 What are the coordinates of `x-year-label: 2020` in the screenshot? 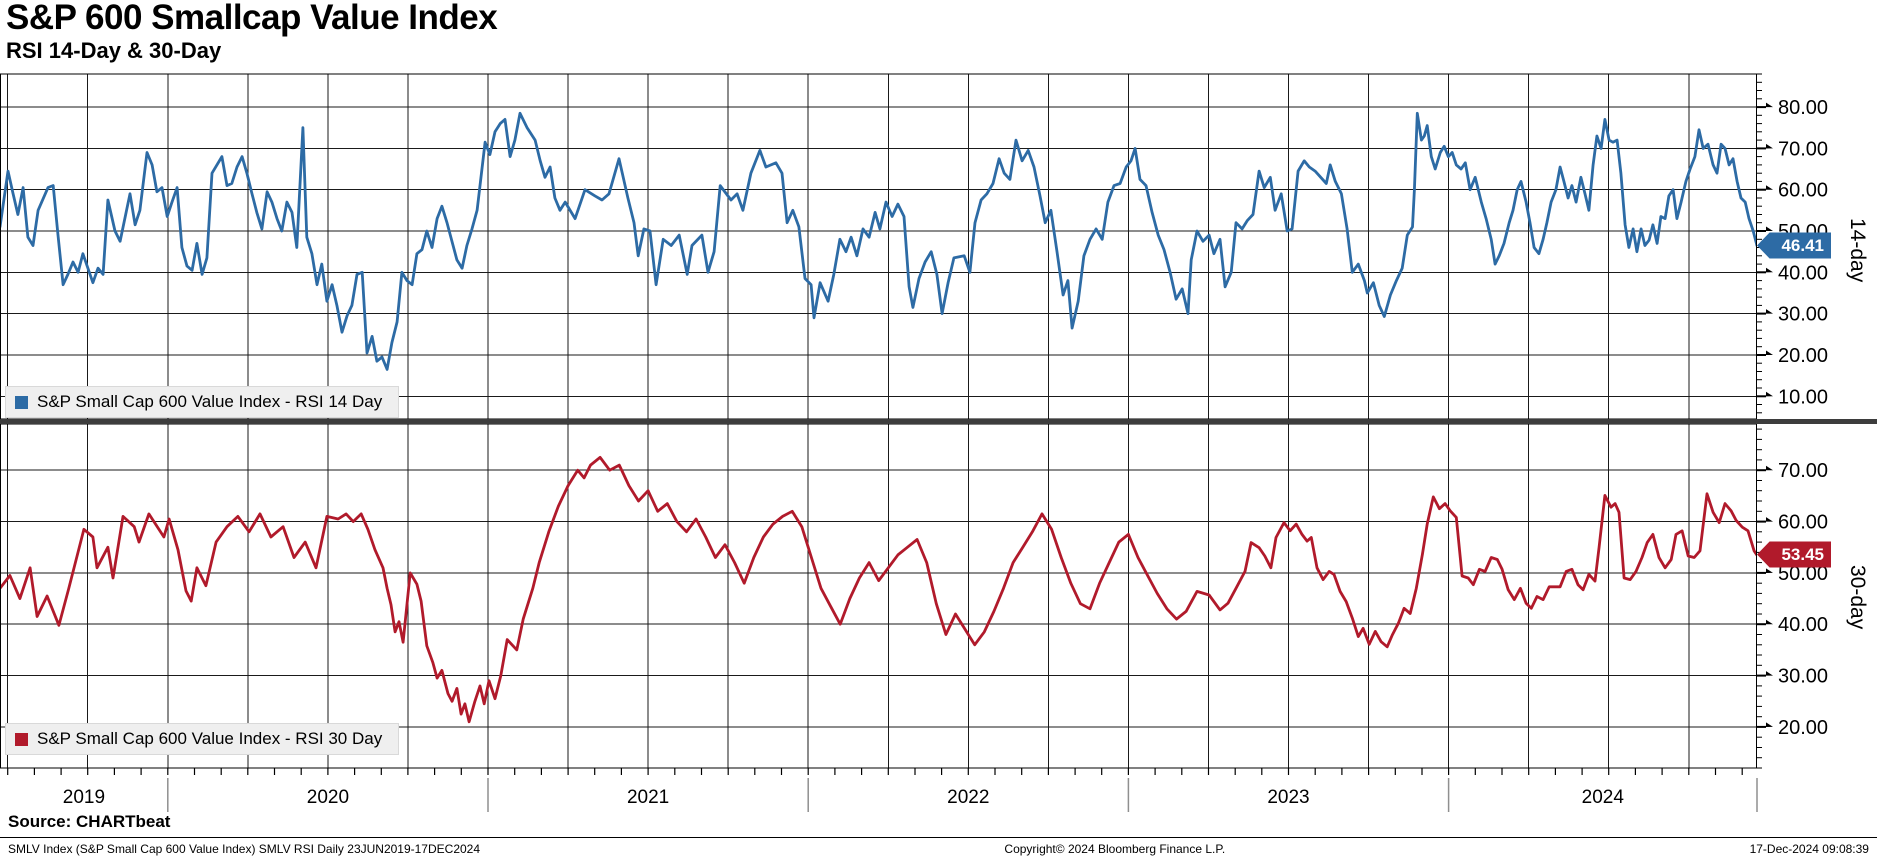 It's located at (328, 797).